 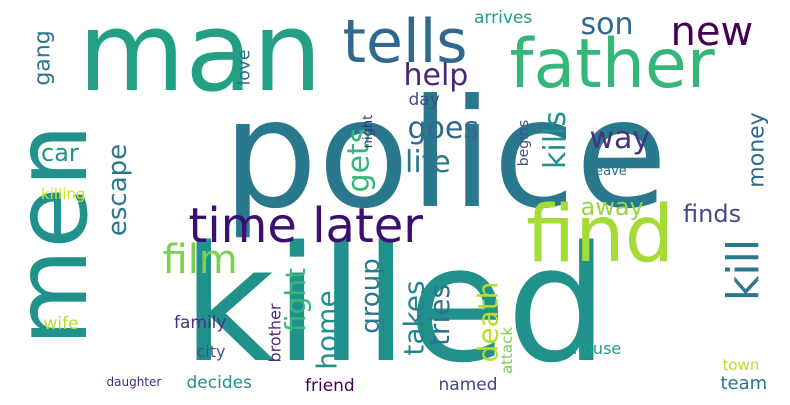 I want to click on word-leave: leave, so click(x=609, y=171).